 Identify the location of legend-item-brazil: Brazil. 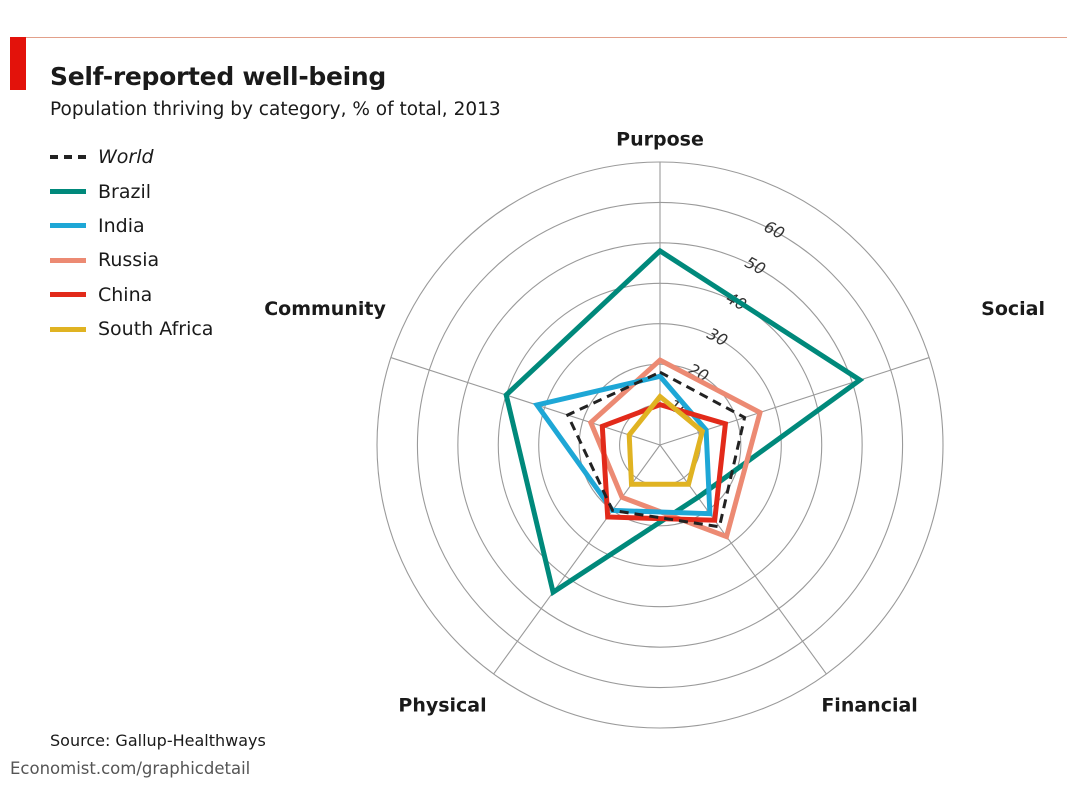
(131, 191).